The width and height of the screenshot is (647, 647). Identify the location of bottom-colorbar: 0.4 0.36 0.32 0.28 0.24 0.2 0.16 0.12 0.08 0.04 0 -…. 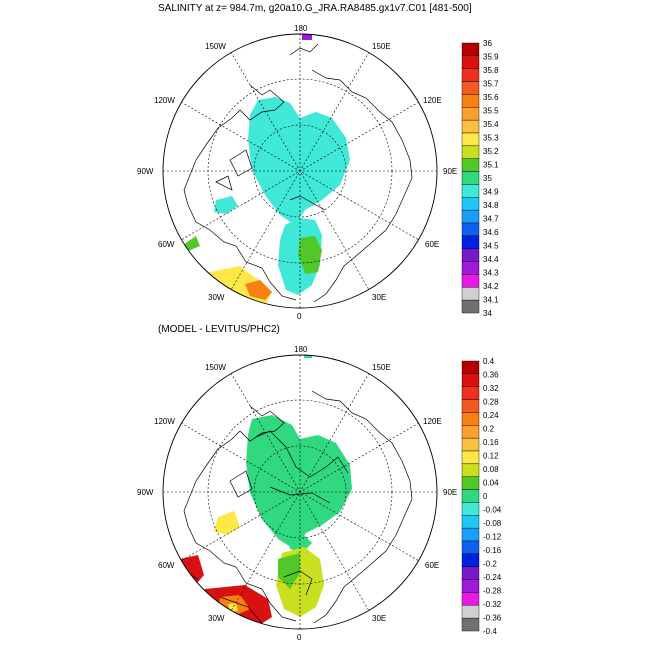
(481, 496).